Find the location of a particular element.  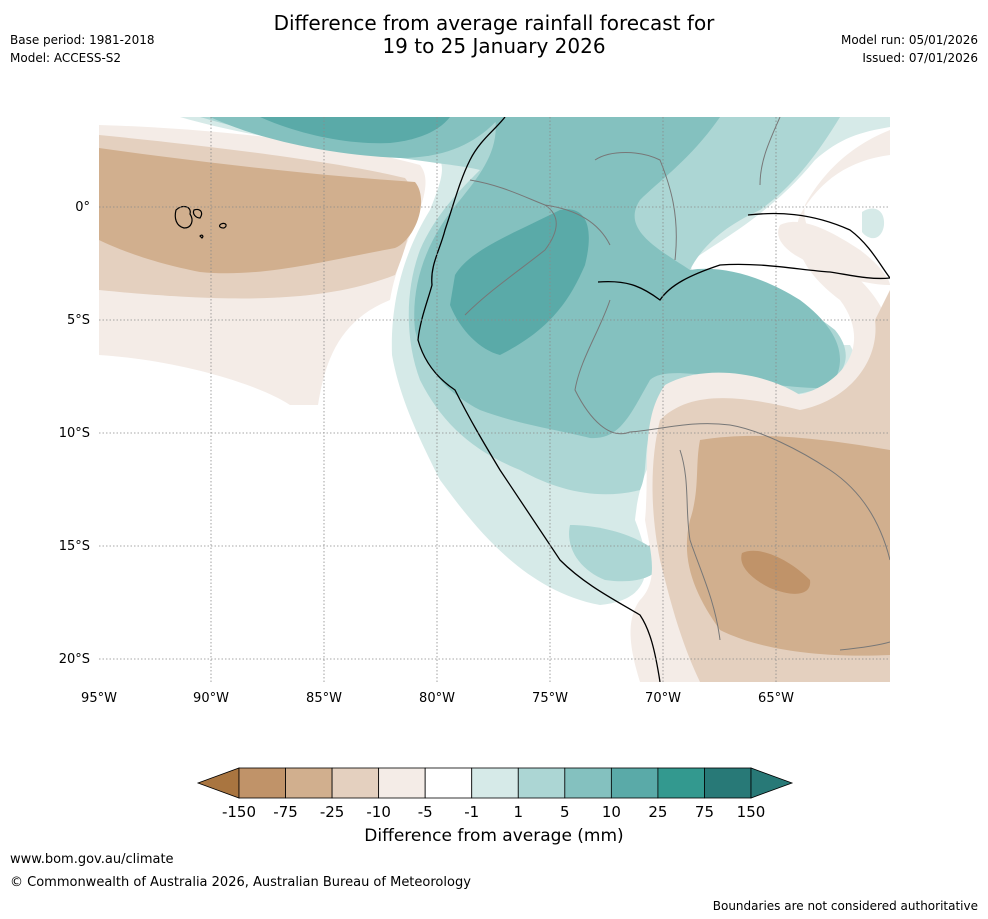

colorbar: -150 -75 -25 -10 -5 -1 1 5 10 25 75 150 is located at coordinates (495, 794).